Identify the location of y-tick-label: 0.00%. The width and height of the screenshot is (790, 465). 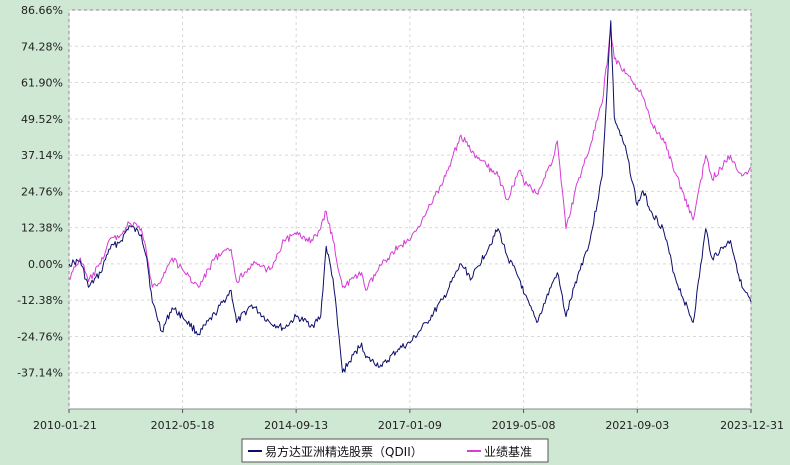
(45, 264).